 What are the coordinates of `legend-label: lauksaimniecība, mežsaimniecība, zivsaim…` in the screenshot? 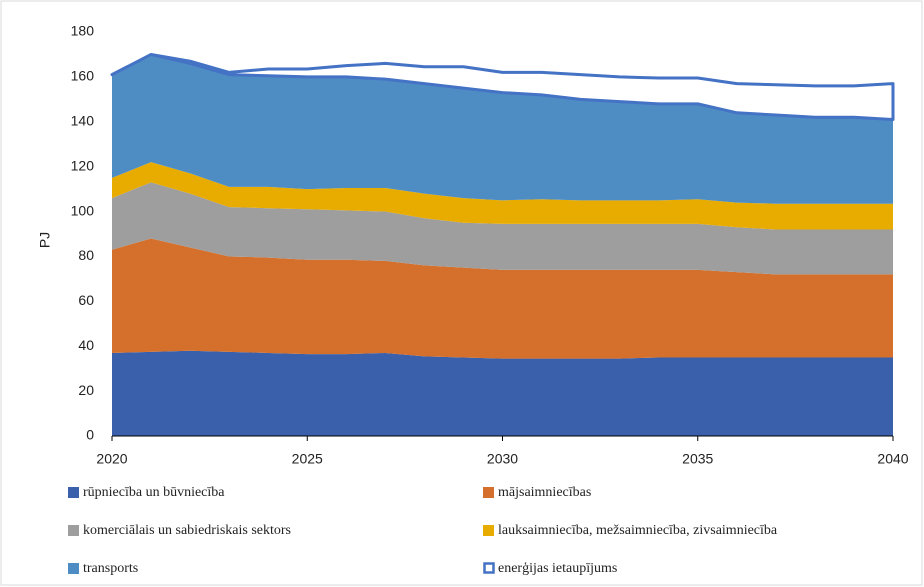 It's located at (638, 530).